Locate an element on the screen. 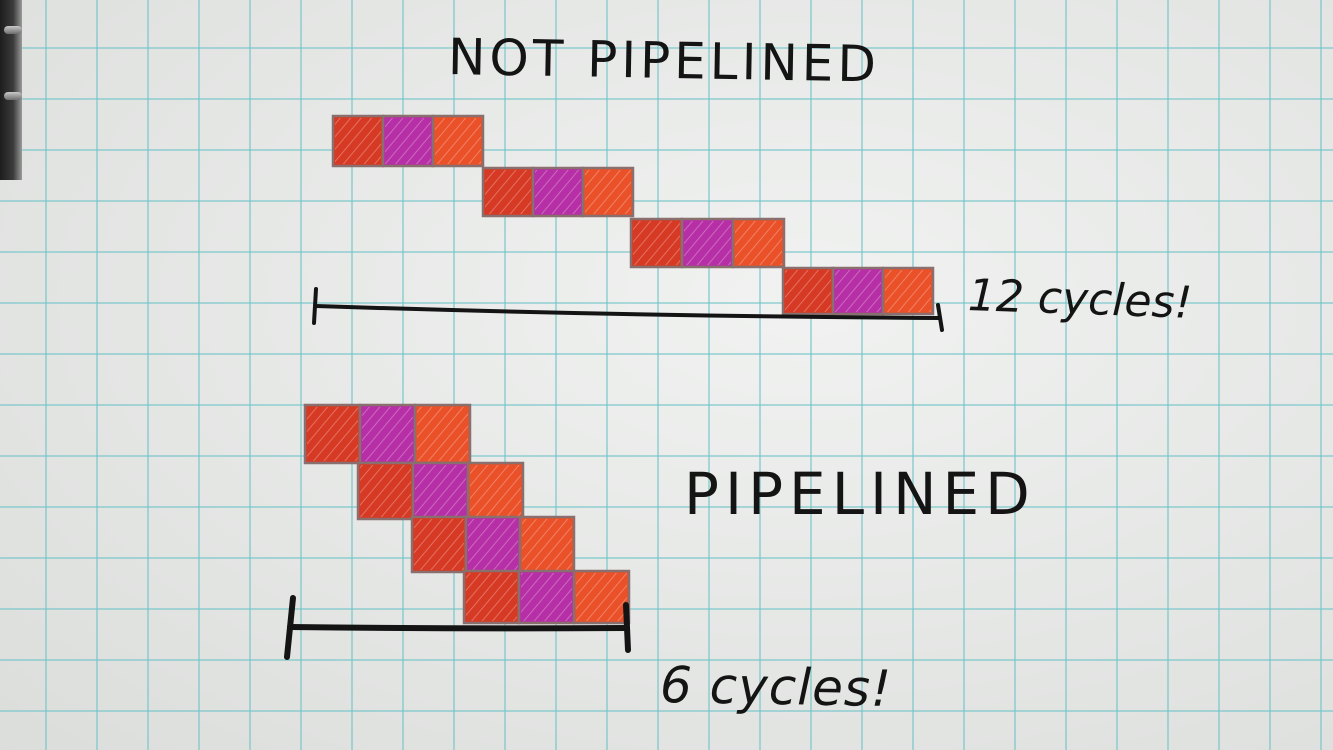 The image size is (1333, 750). not-pipelined-title: NOT PIPELINED is located at coordinates (664, 61).